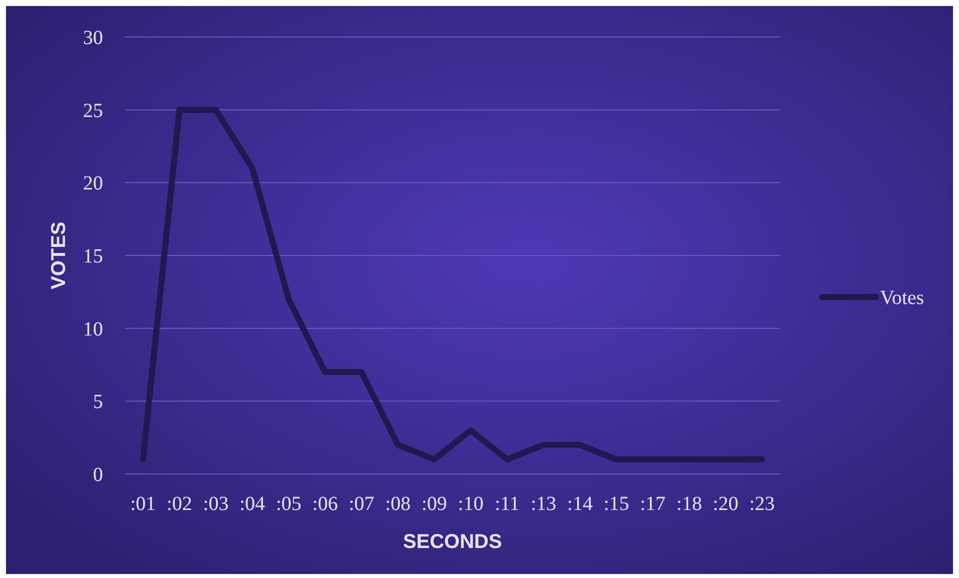 The width and height of the screenshot is (959, 578). What do you see at coordinates (93, 329) in the screenshot?
I see `y-tick-label: 10` at bounding box center [93, 329].